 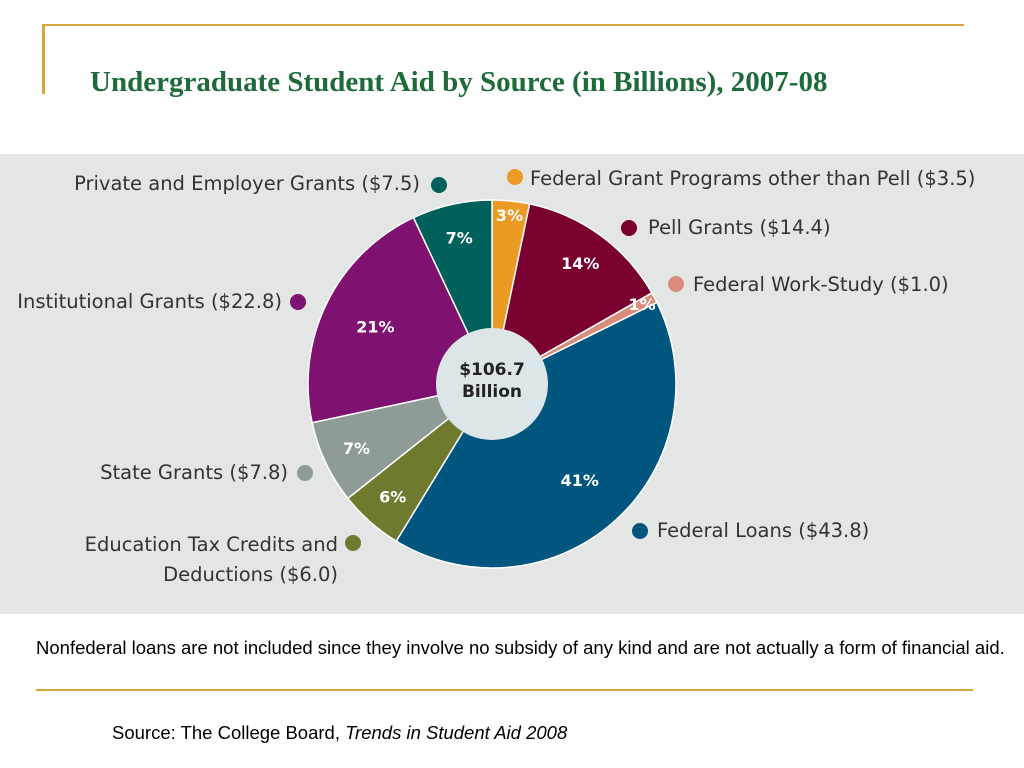 I want to click on slice-percent-label: 1%, so click(x=642, y=304).